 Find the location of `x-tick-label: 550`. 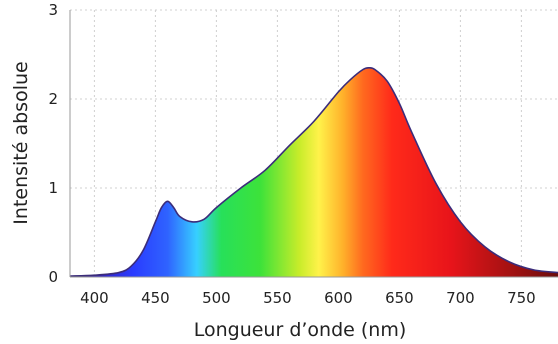

x-tick-label: 550 is located at coordinates (277, 298).